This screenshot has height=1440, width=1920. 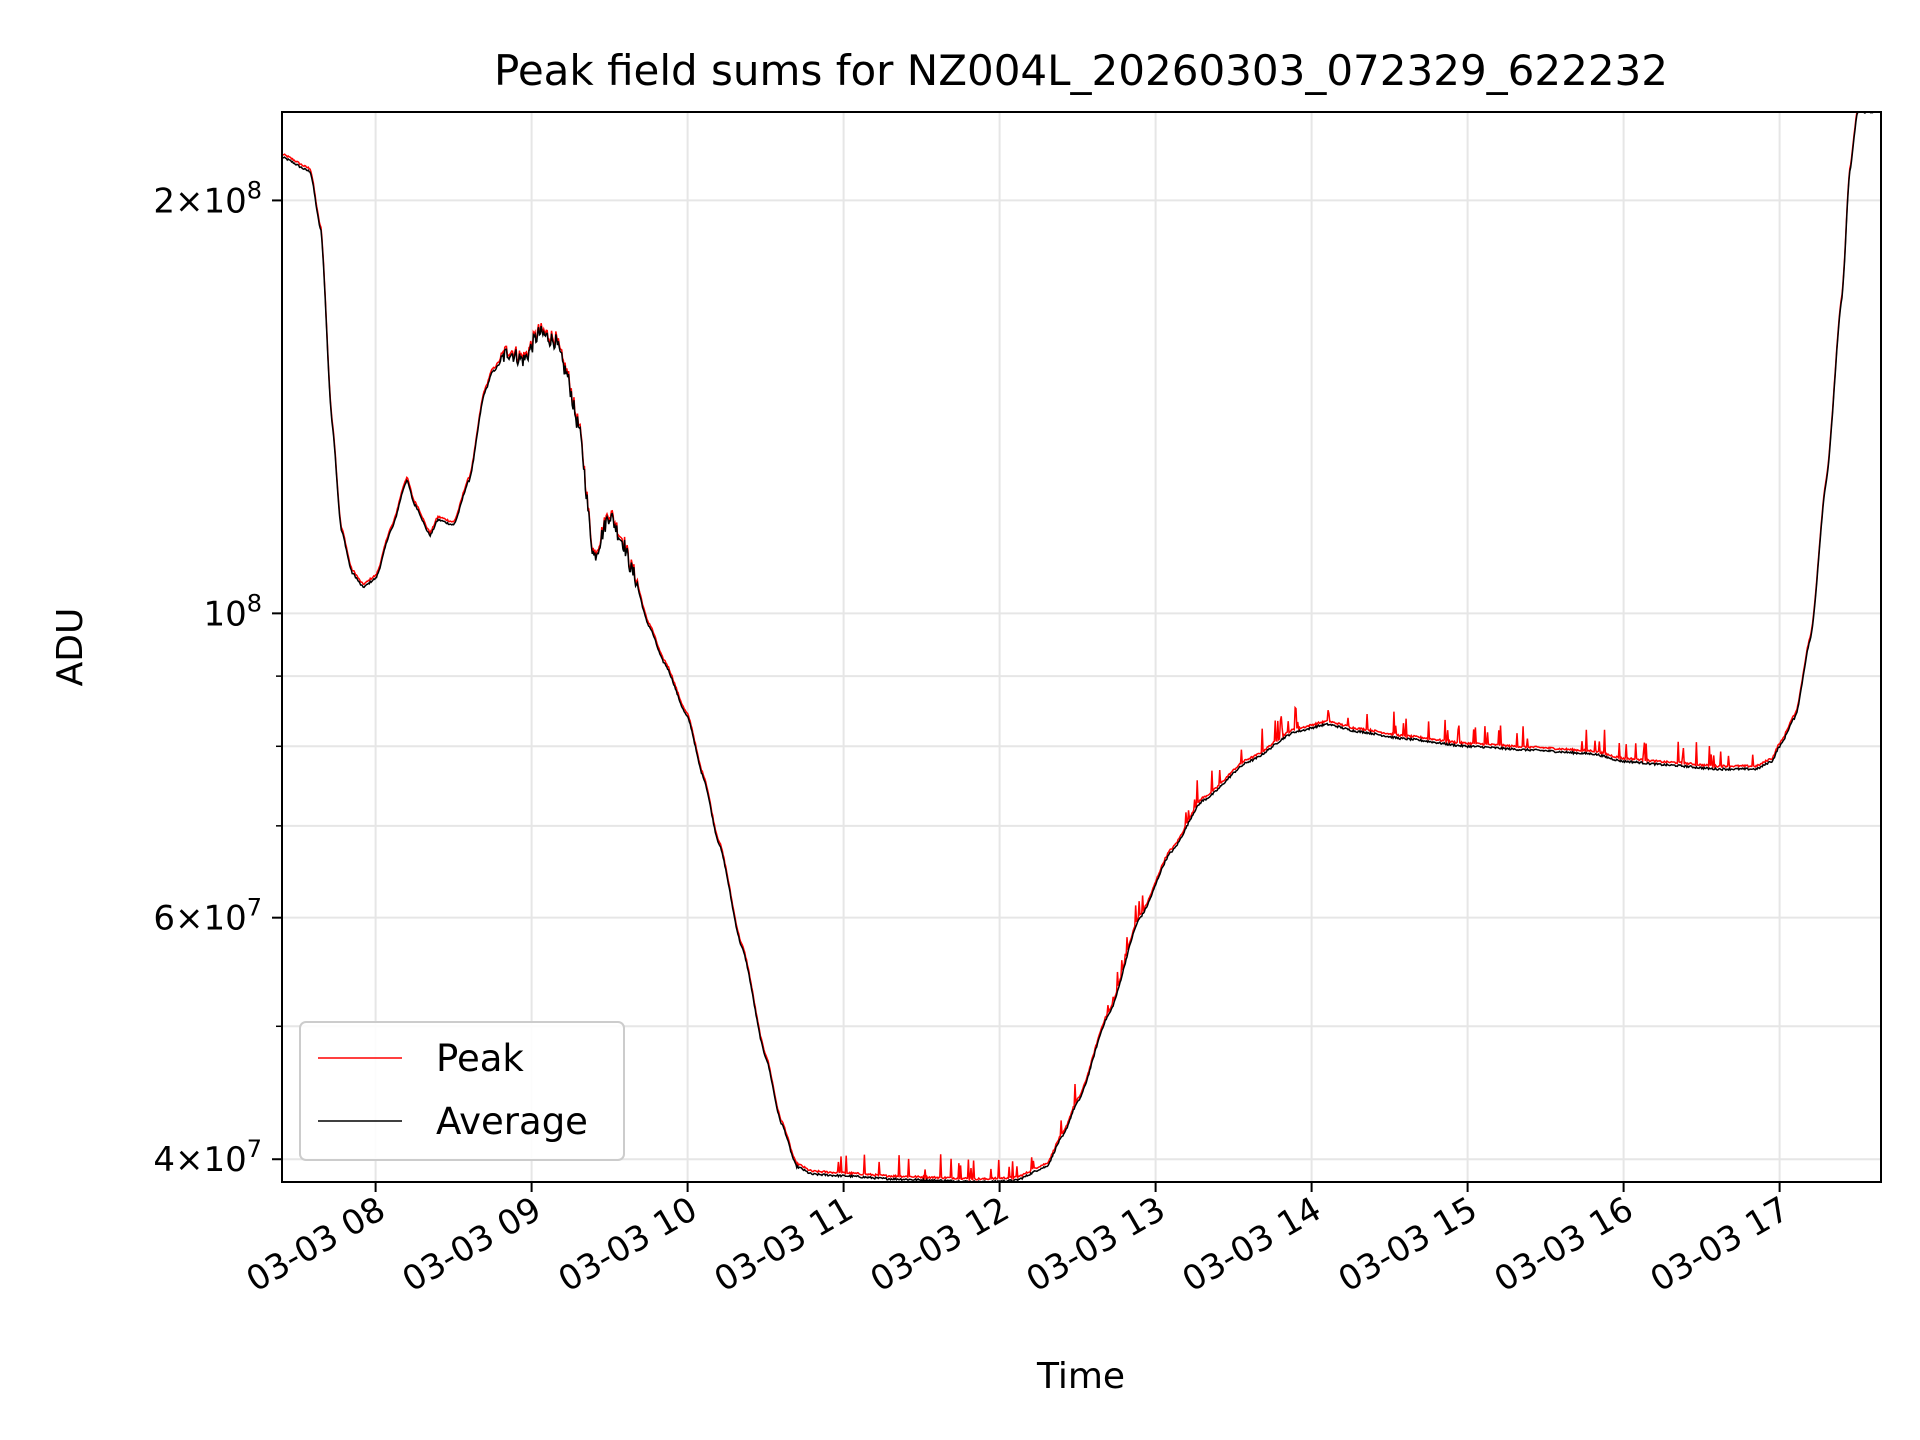 What do you see at coordinates (207, 916) in the screenshot?
I see `y-tick-label: 6×107` at bounding box center [207, 916].